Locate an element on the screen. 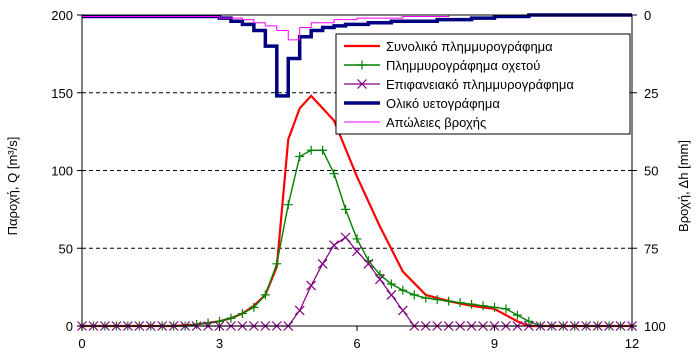 Image resolution: width=700 pixels, height=360 pixels. legend-label: Πλημμυρογράφημα οχετού is located at coordinates (463, 65).